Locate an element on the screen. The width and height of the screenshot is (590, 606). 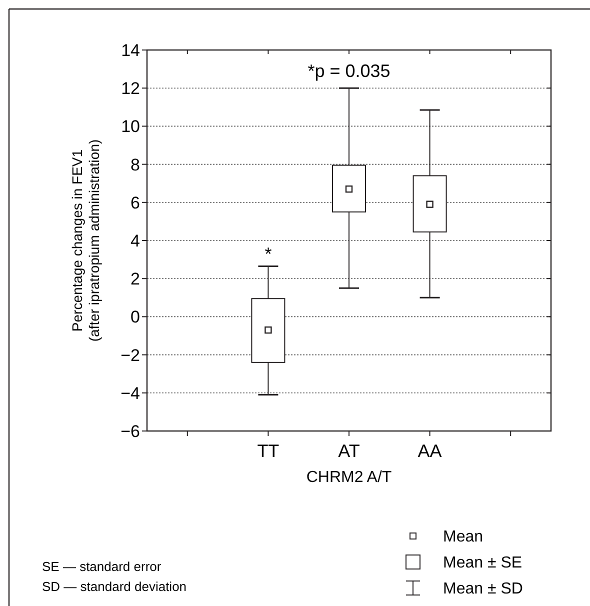
y-tick-label: 6 is located at coordinates (135, 202).